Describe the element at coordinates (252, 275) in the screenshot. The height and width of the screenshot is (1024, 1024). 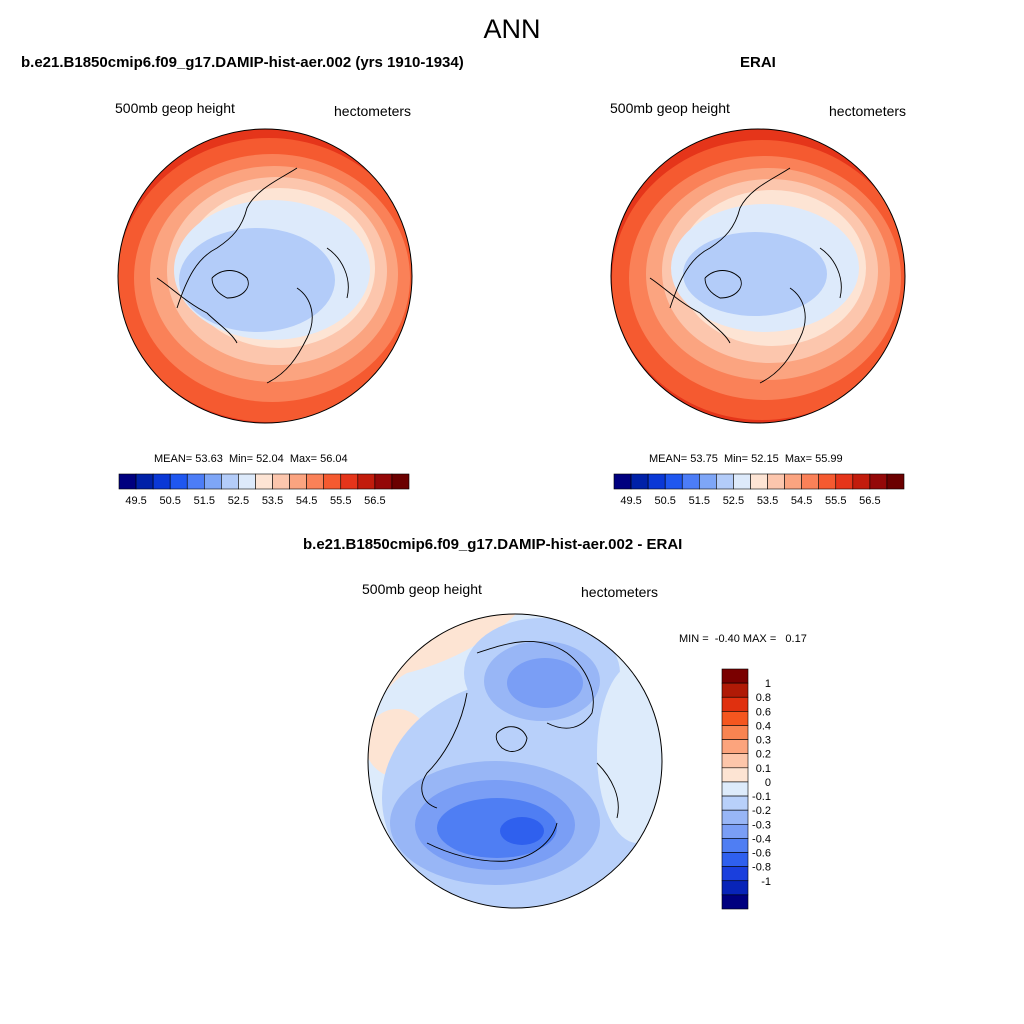
I see `panel-model-coastlines` at that location.